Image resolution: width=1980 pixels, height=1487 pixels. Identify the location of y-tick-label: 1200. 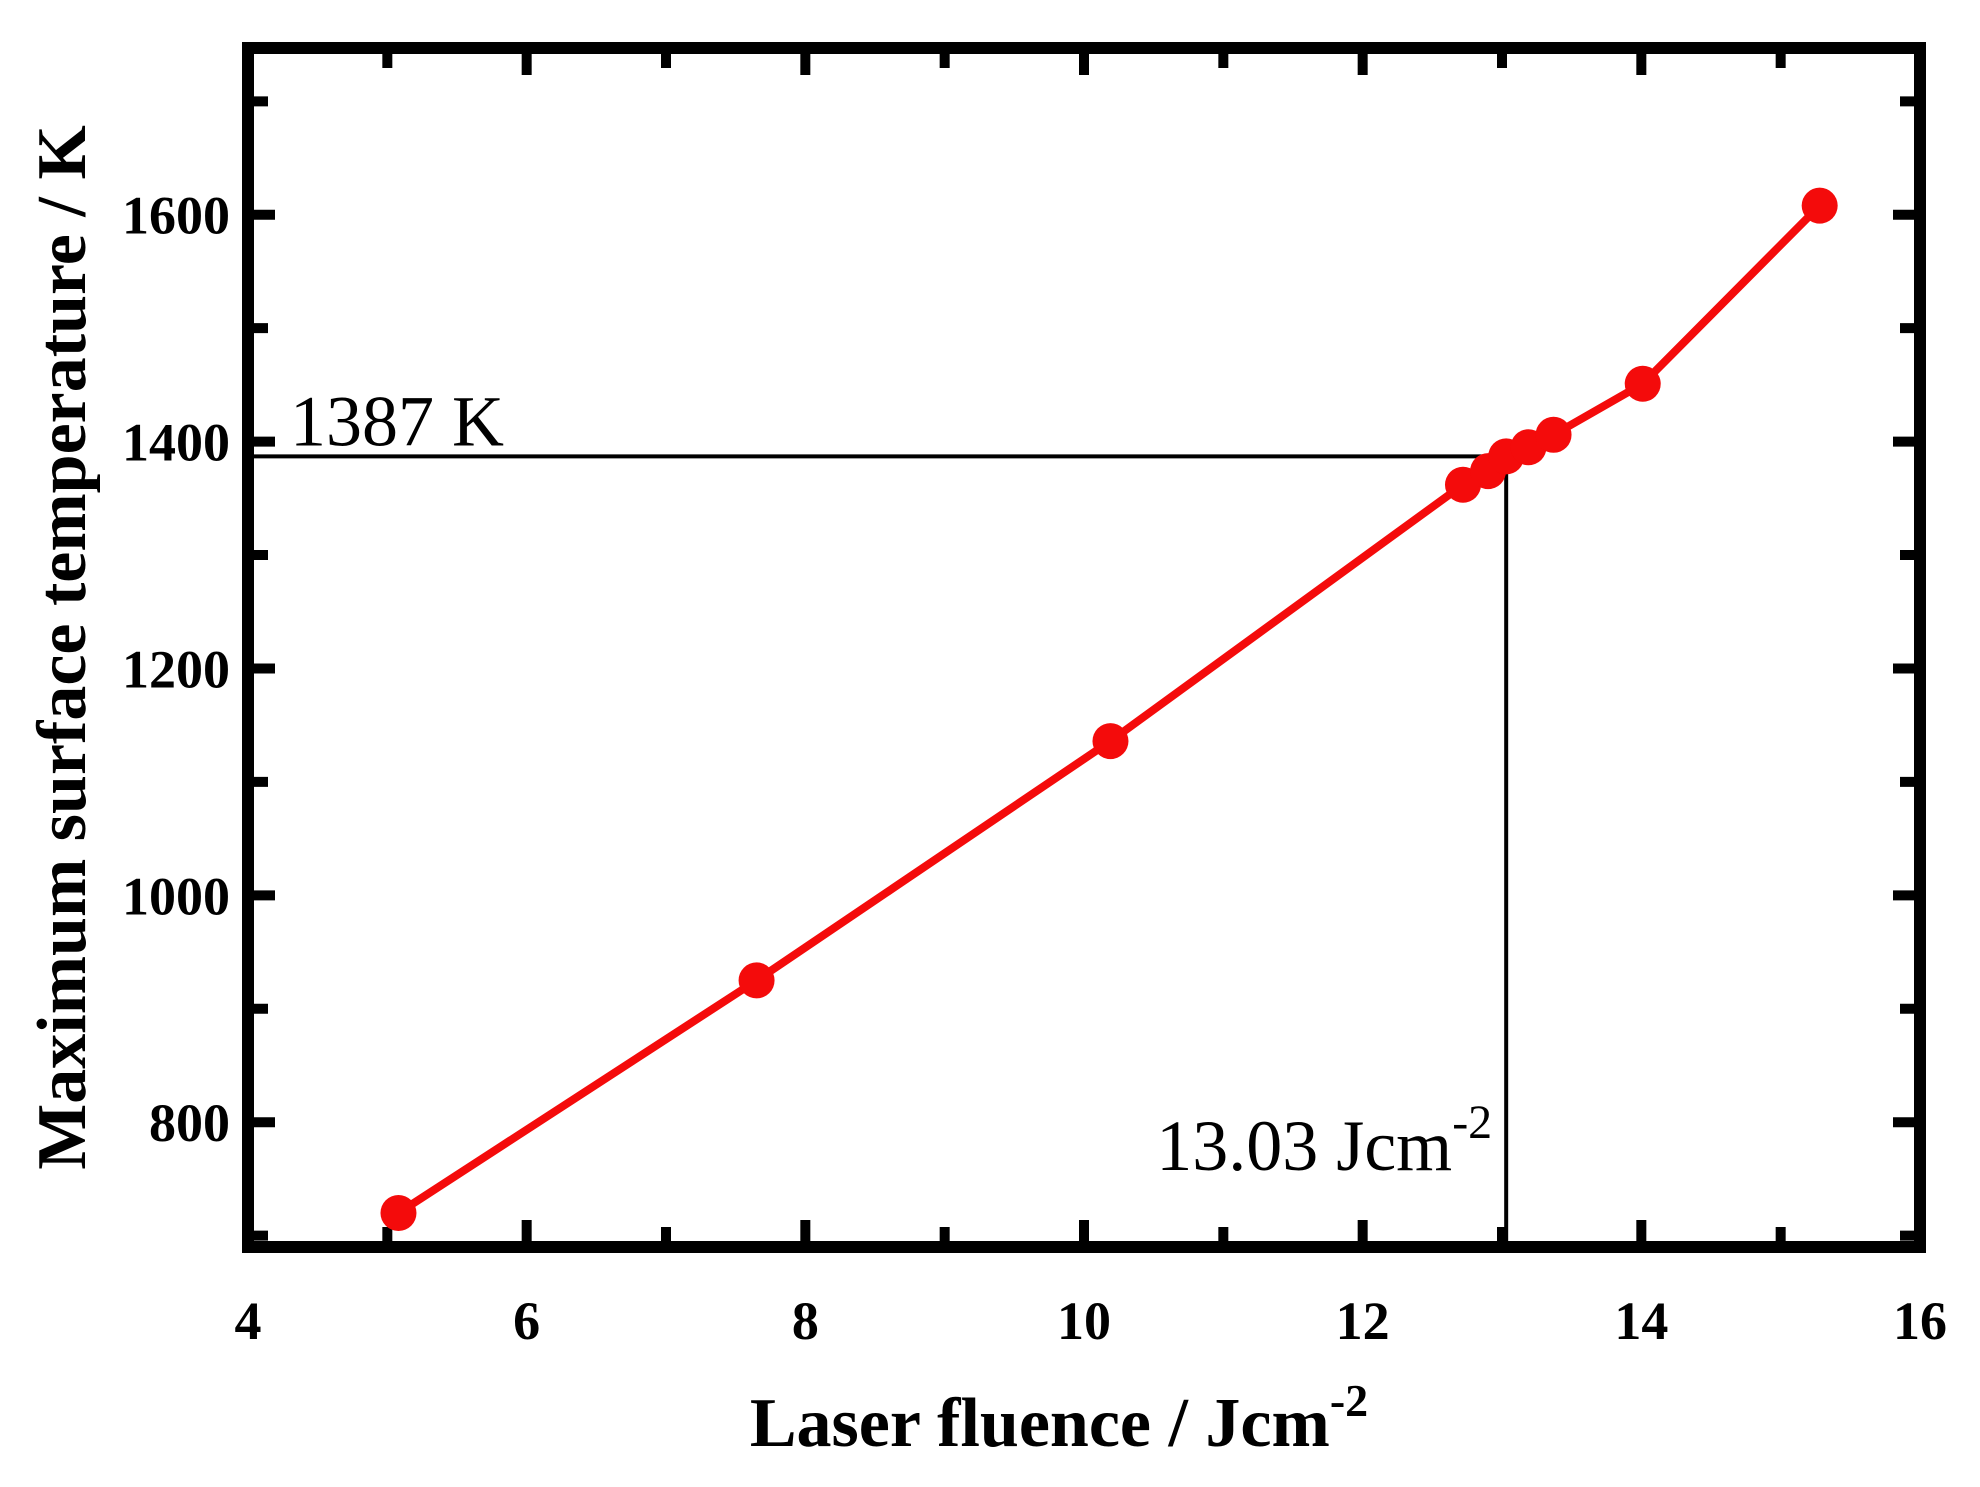
(176, 669).